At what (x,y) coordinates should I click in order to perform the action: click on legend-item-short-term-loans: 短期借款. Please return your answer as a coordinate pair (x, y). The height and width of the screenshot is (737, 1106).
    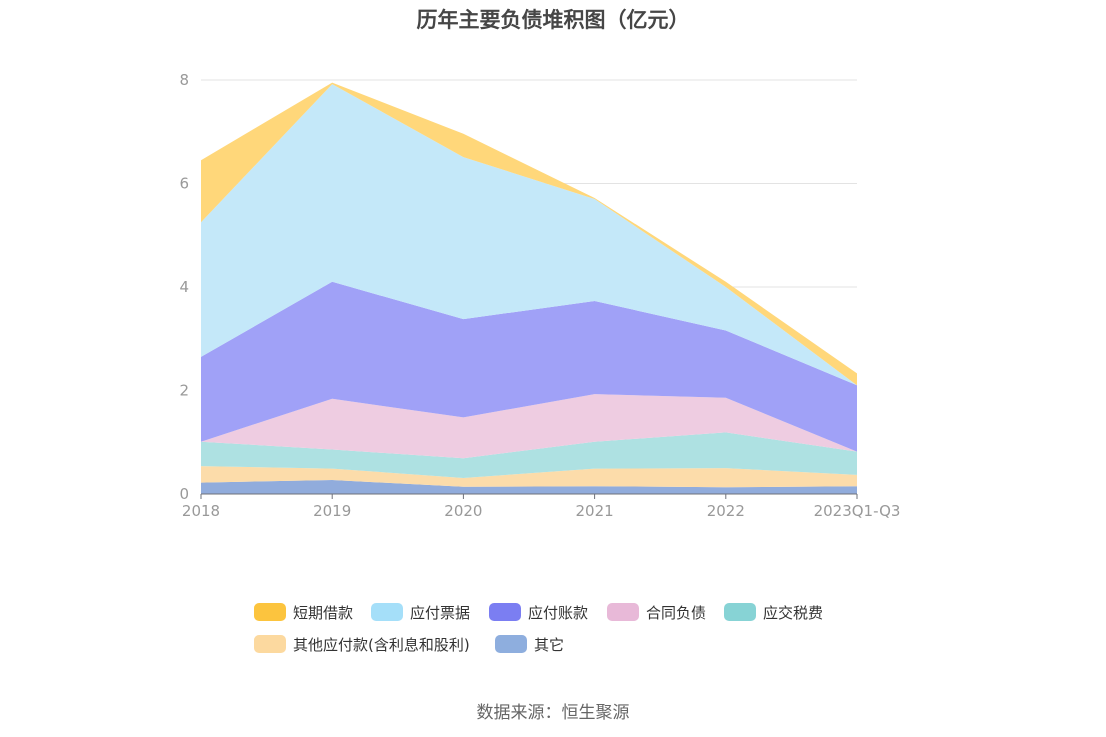
    Looking at the image, I should click on (303, 612).